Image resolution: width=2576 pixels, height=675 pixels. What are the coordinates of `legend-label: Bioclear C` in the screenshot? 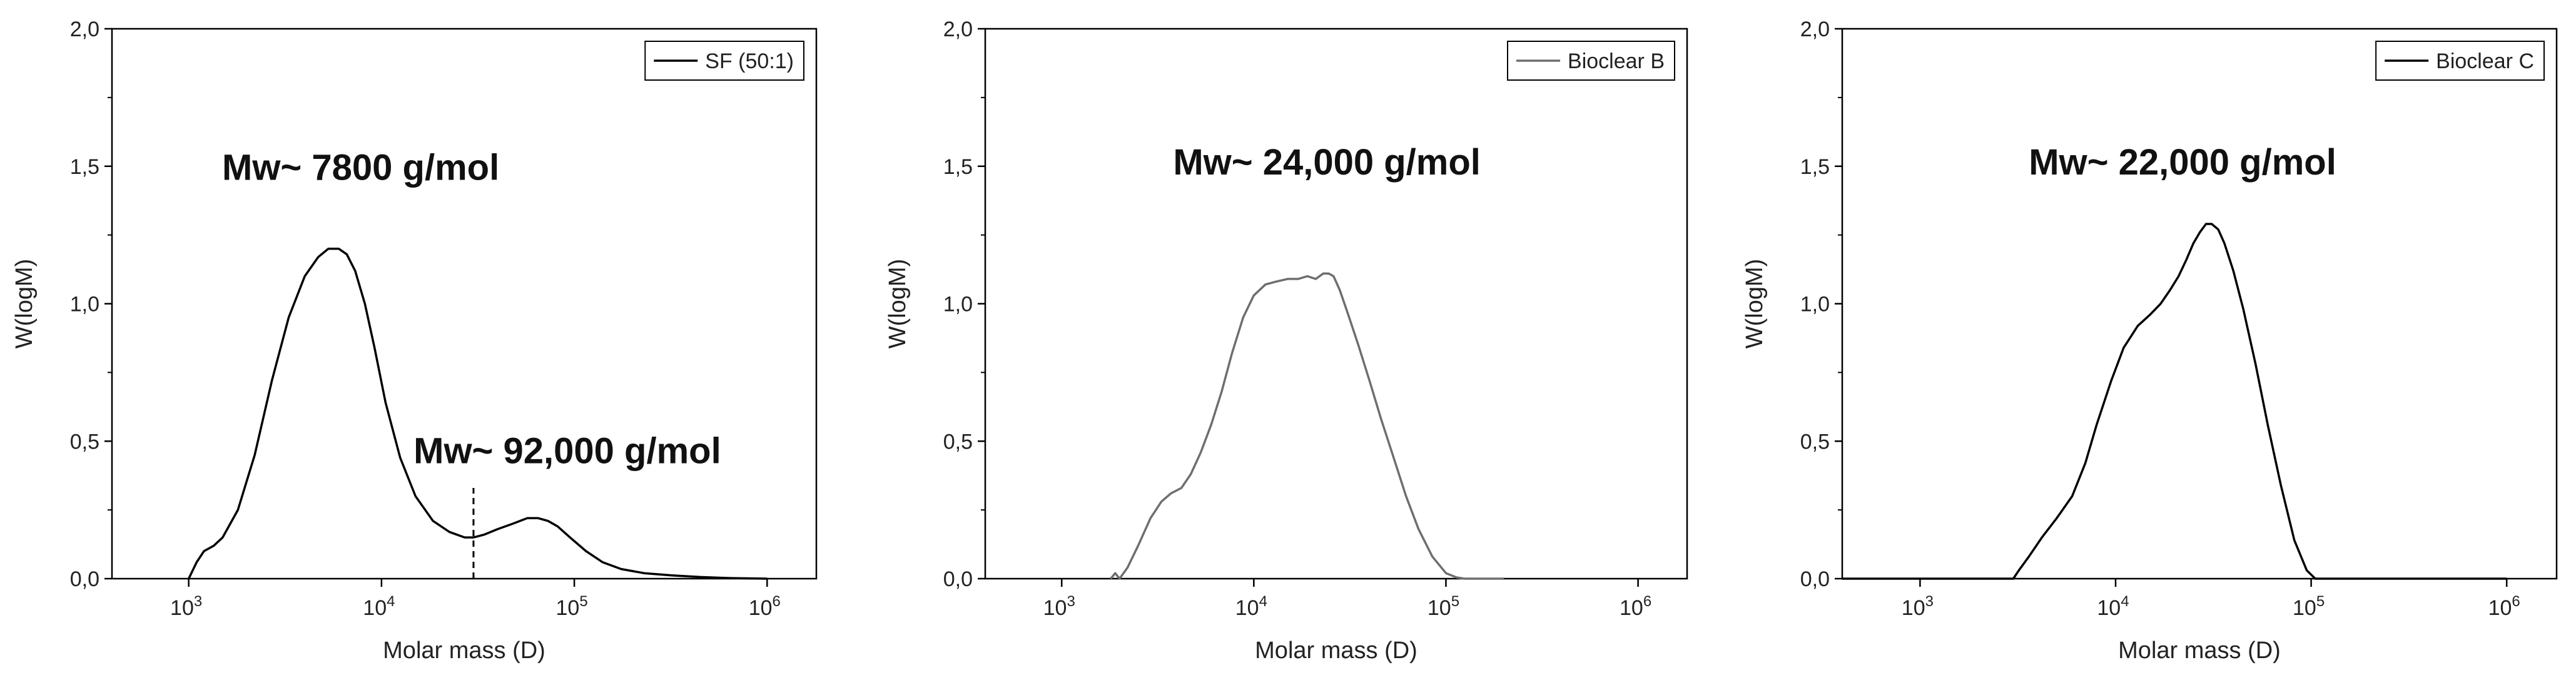 It's located at (2485, 61).